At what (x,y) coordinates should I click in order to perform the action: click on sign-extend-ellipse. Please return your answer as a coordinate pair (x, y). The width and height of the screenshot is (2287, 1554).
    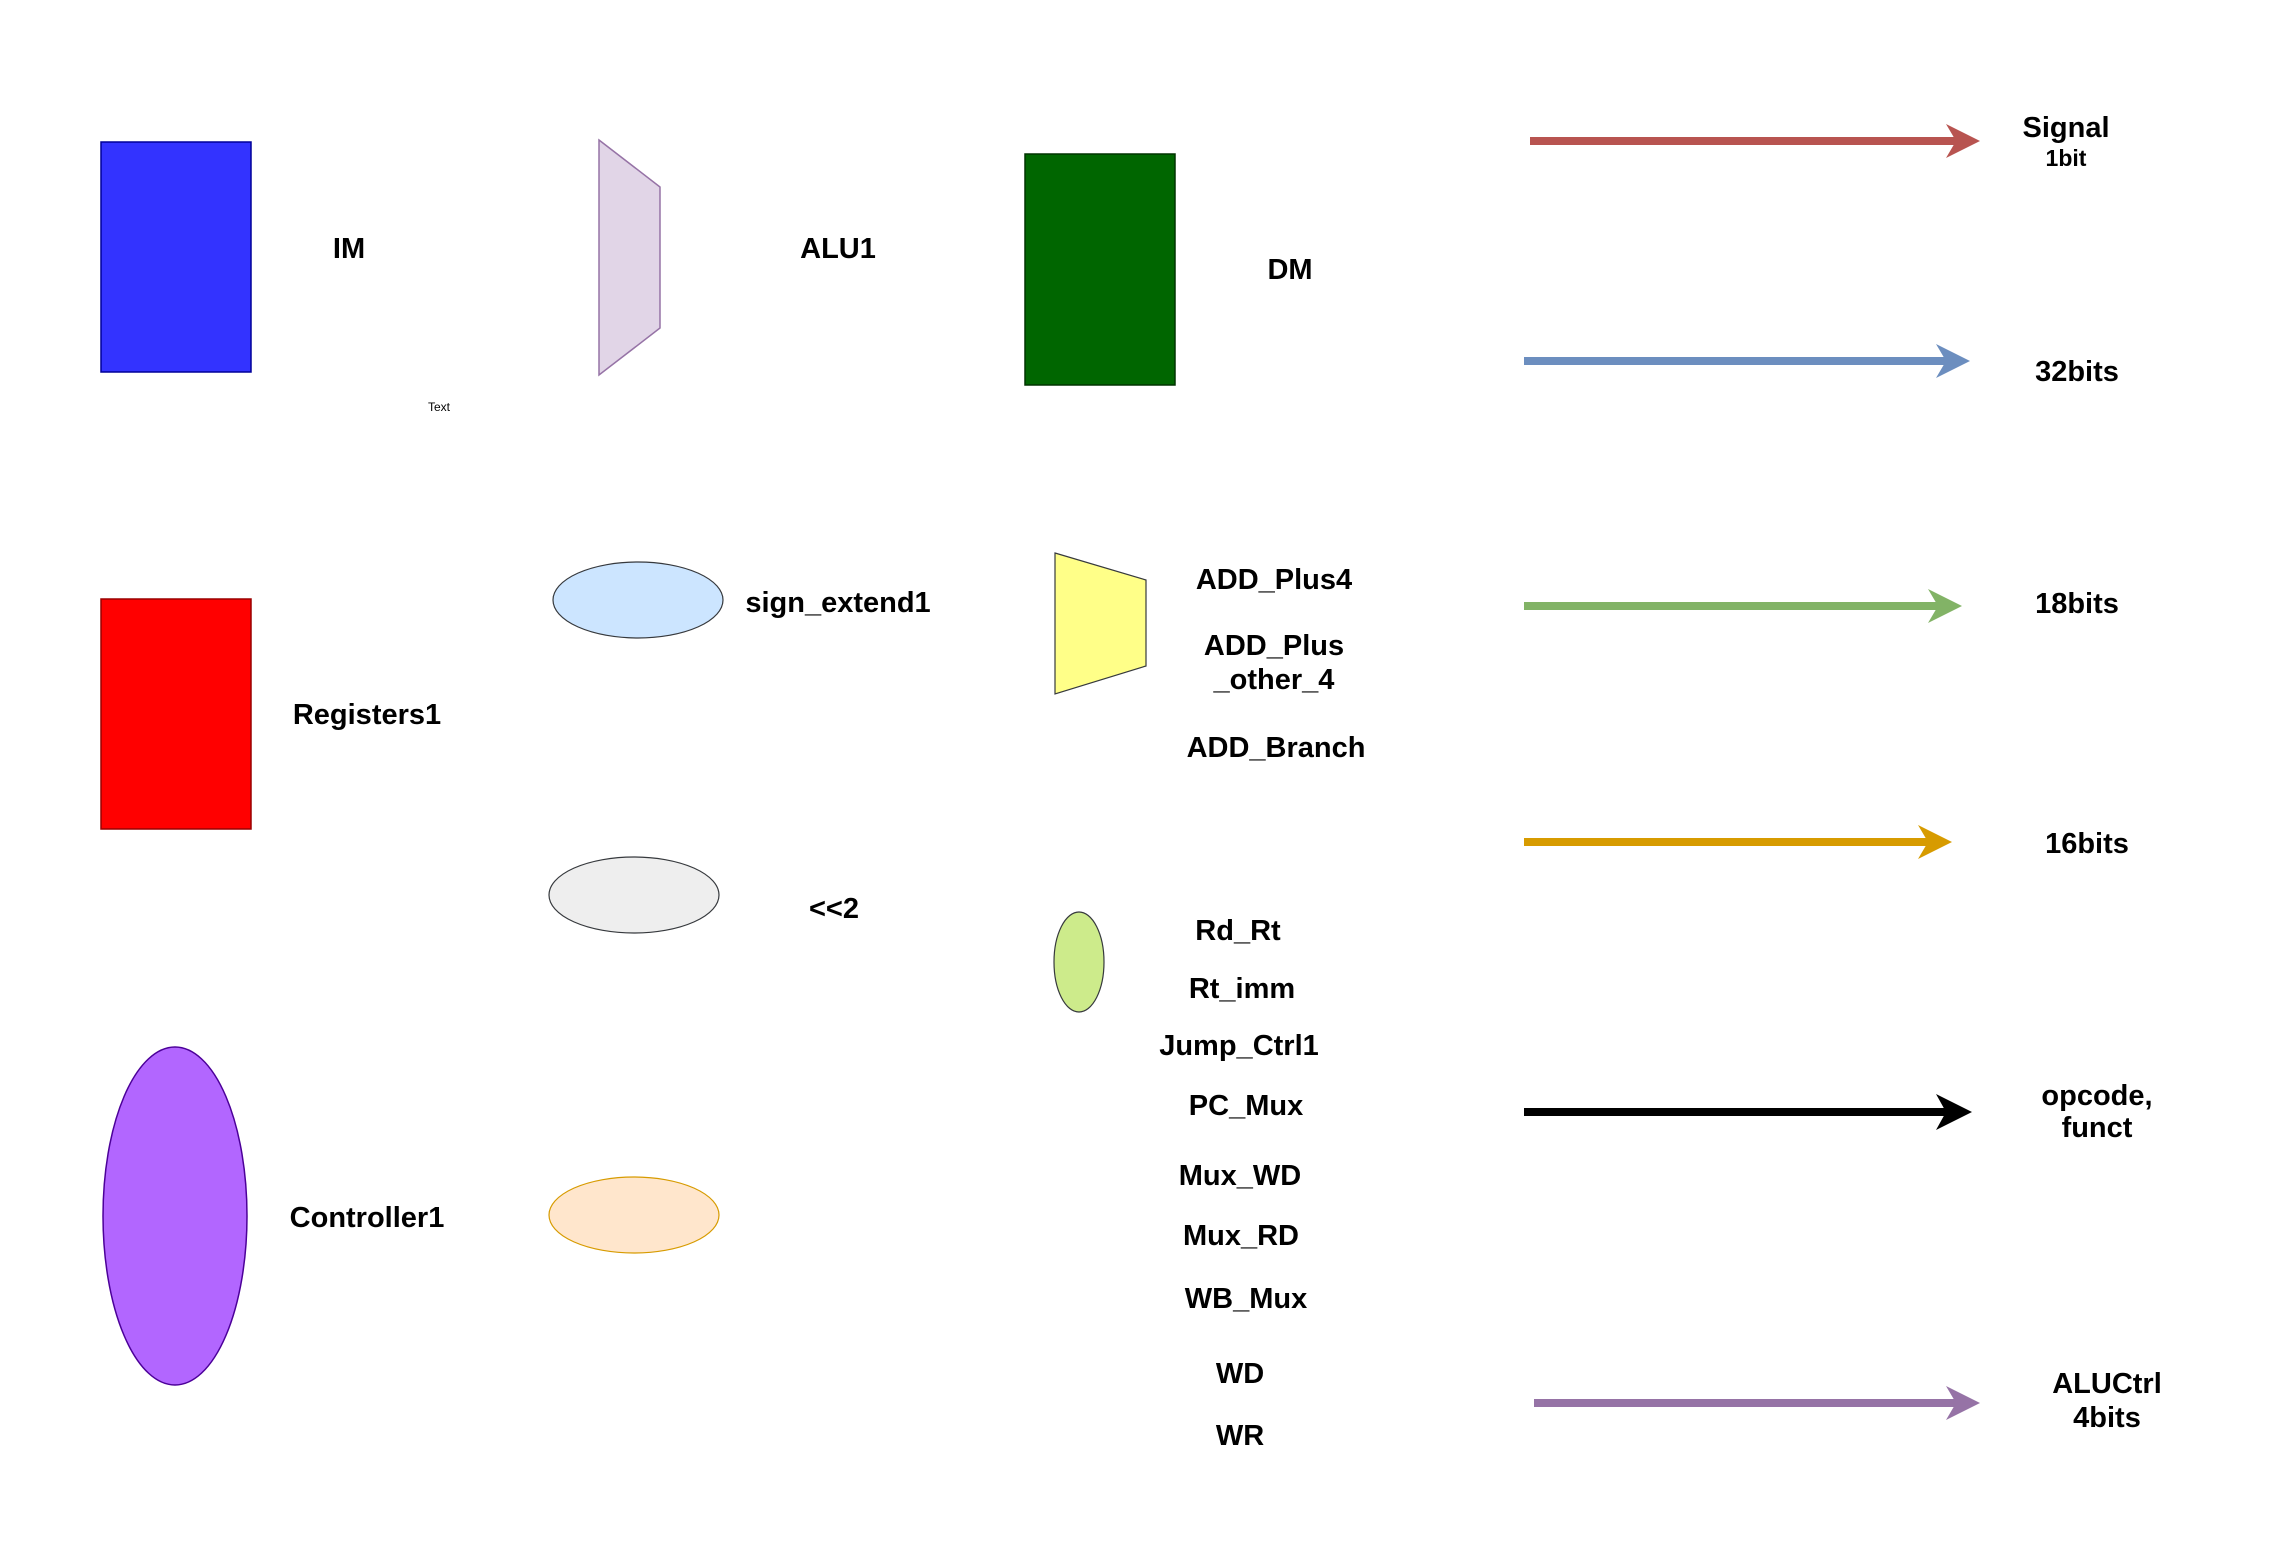
    Looking at the image, I should click on (638, 600).